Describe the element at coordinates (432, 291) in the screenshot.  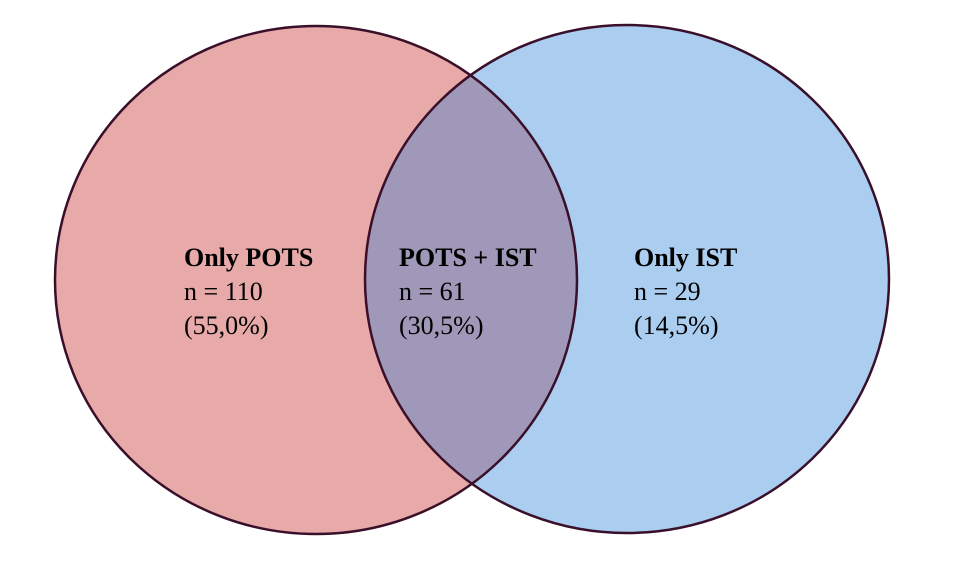
I see `region-count: n = 61` at that location.